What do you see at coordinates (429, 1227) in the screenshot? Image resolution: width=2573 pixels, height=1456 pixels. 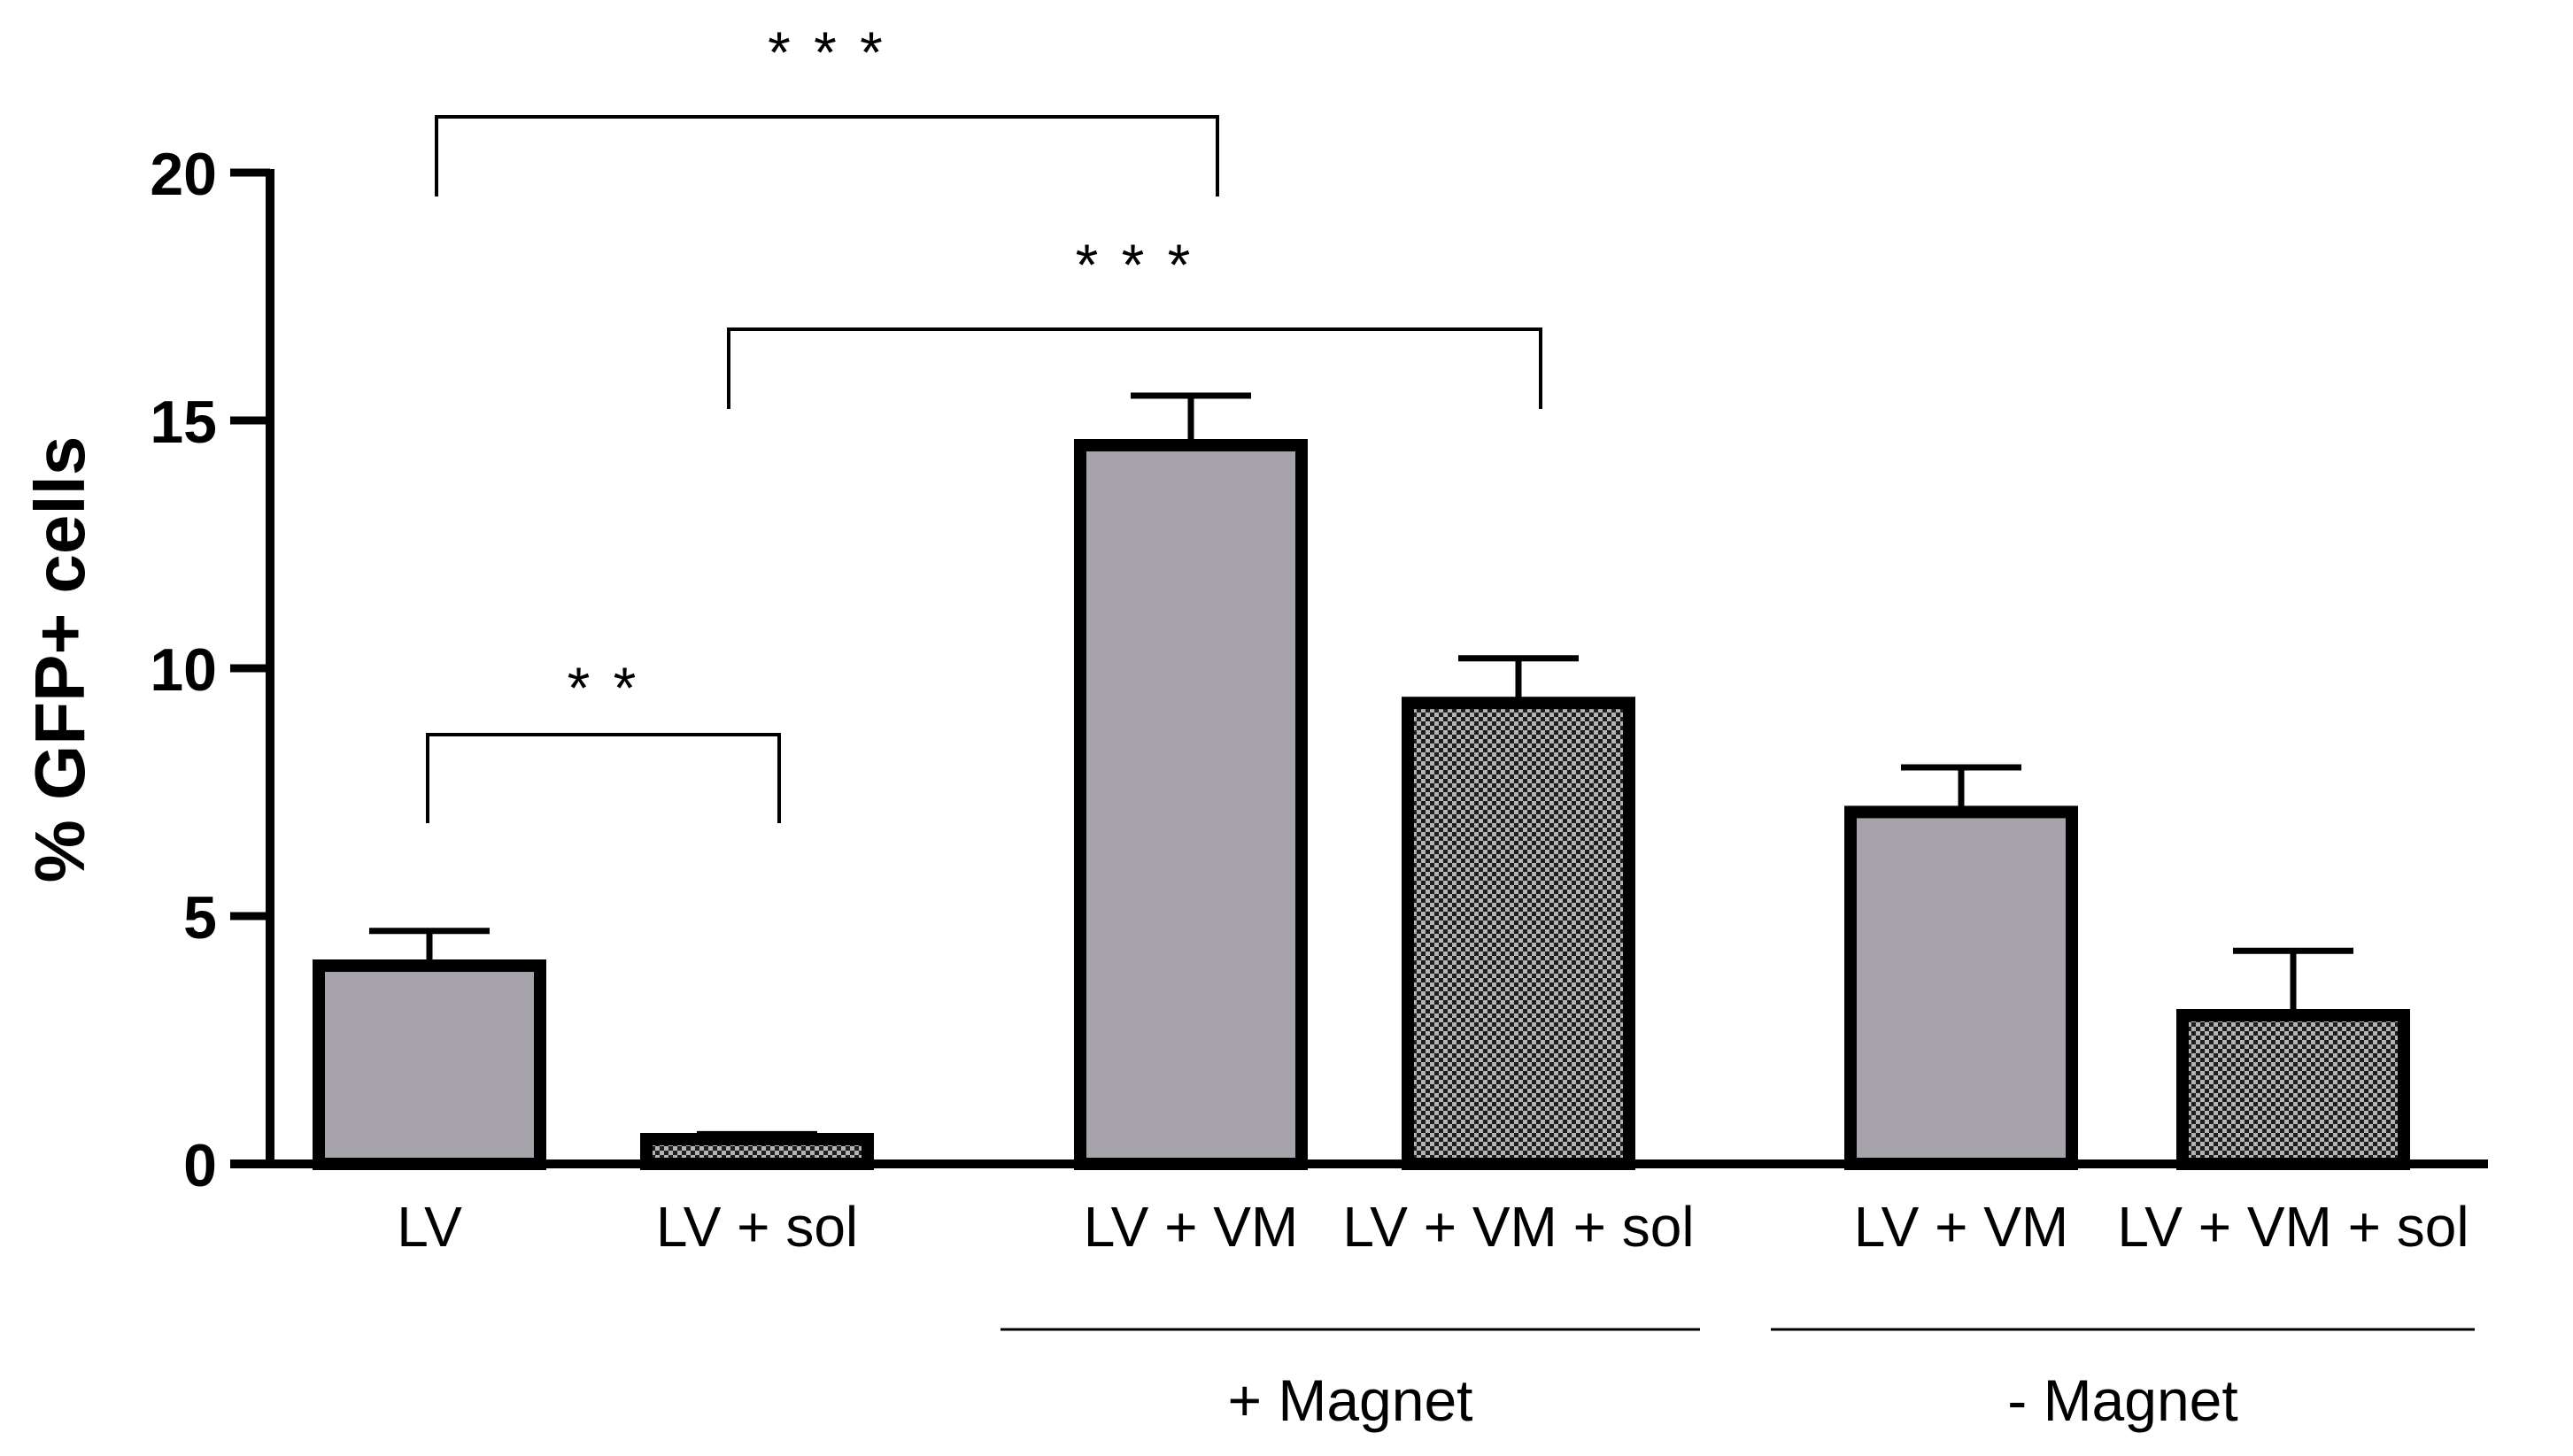 I see `x-tick-label: LV` at bounding box center [429, 1227].